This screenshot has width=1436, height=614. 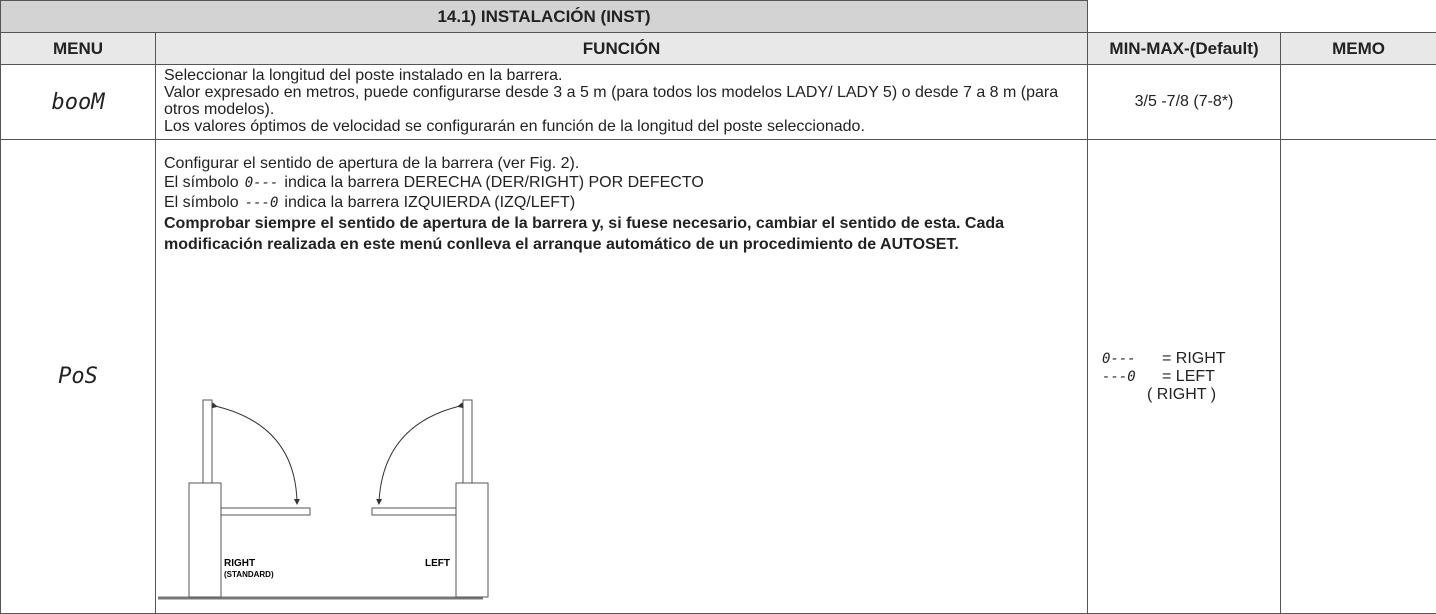 I want to click on column-header: MEMO, so click(x=1358, y=49).